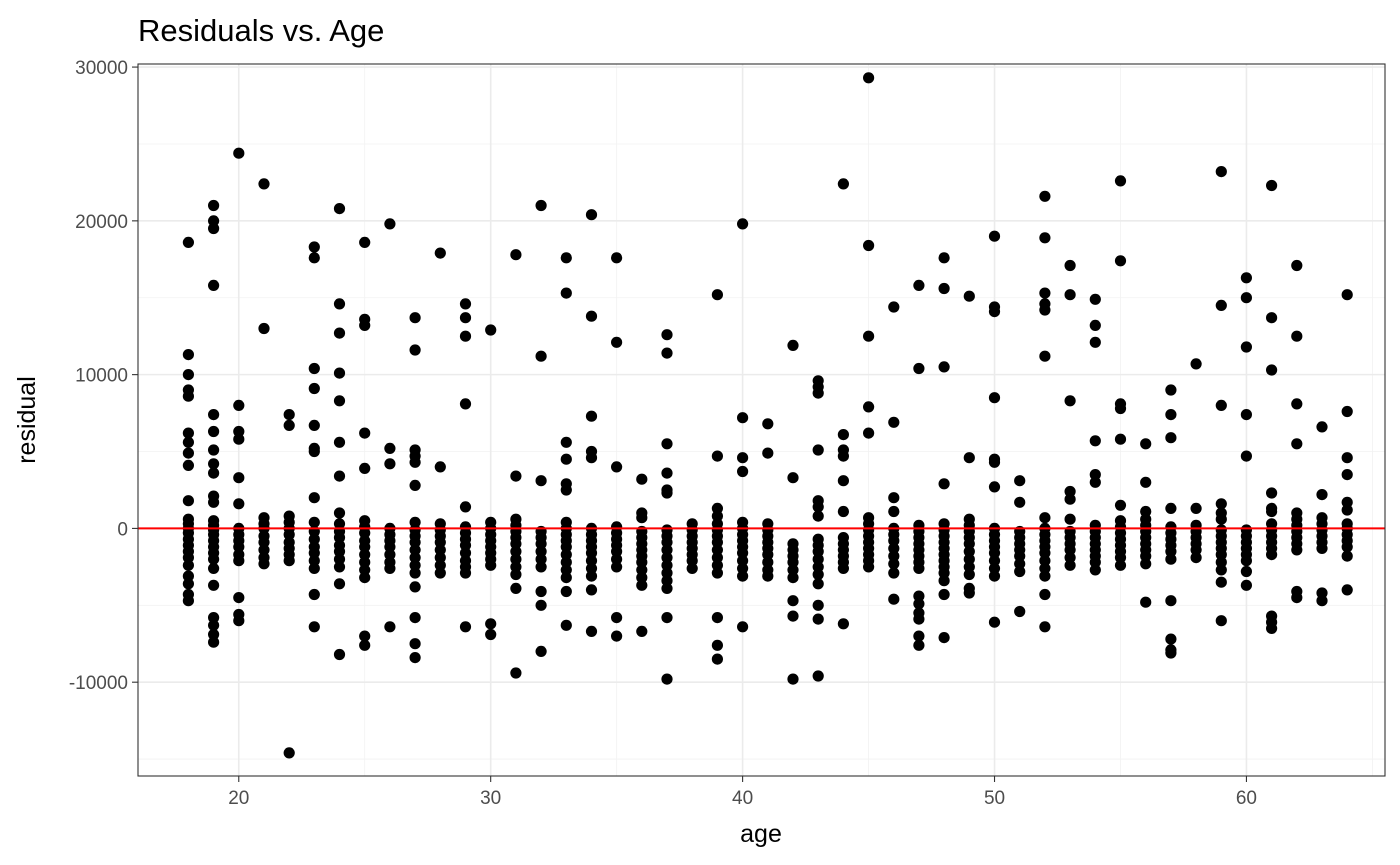  Describe the element at coordinates (101, 68) in the screenshot. I see `y-tick-label: 30000` at that location.